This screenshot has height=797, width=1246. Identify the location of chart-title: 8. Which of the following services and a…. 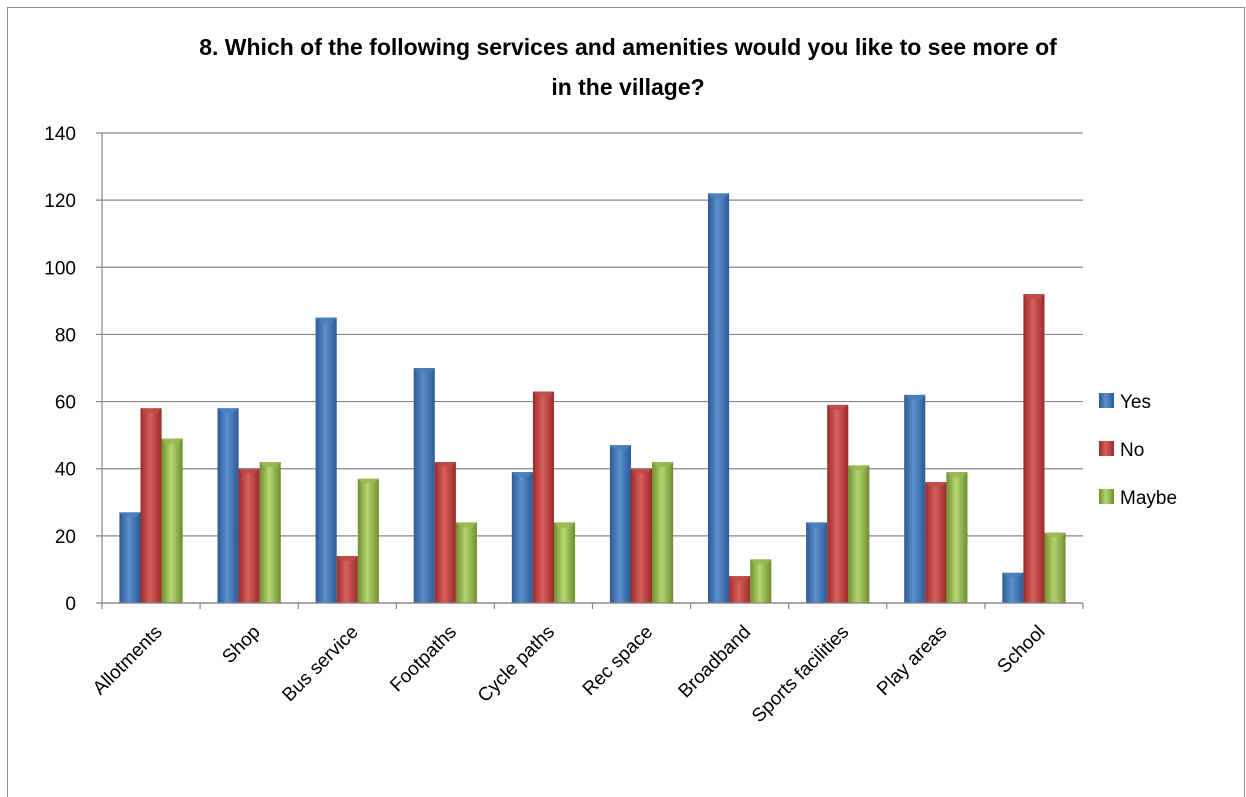
(628, 67).